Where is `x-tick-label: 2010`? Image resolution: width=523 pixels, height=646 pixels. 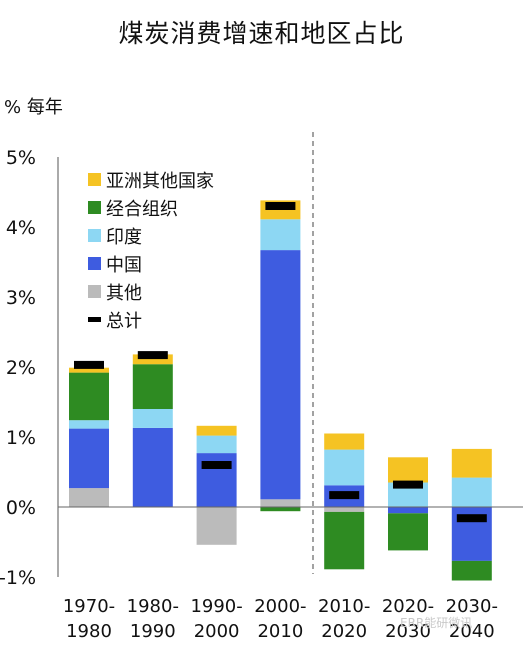 x-tick-label: 2010 is located at coordinates (280, 631).